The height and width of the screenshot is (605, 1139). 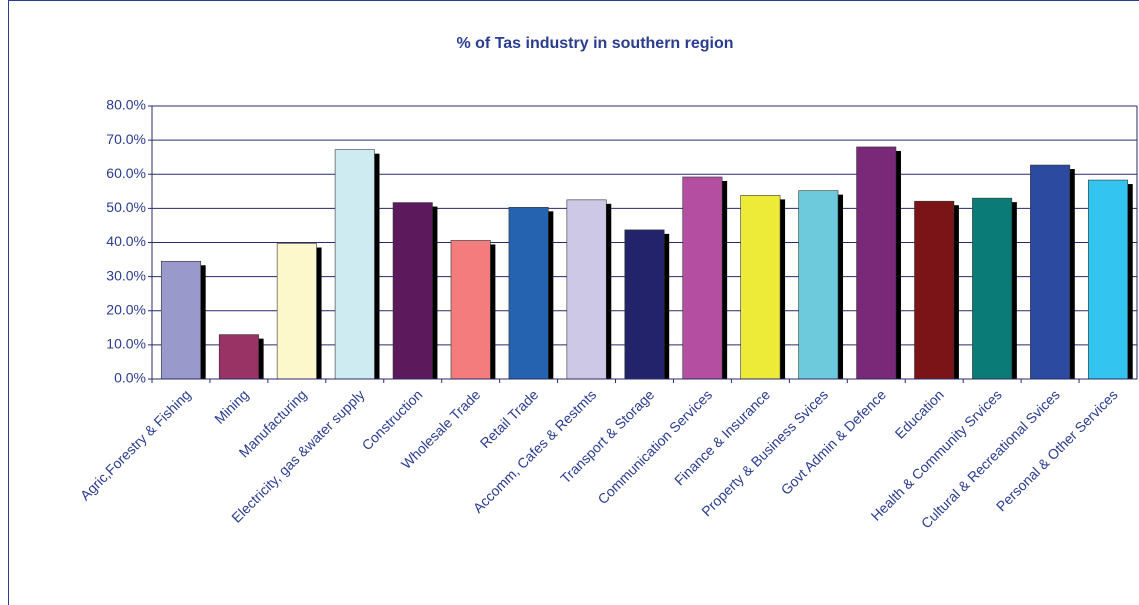 What do you see at coordinates (126, 309) in the screenshot?
I see `y-tick-label: 20.0%` at bounding box center [126, 309].